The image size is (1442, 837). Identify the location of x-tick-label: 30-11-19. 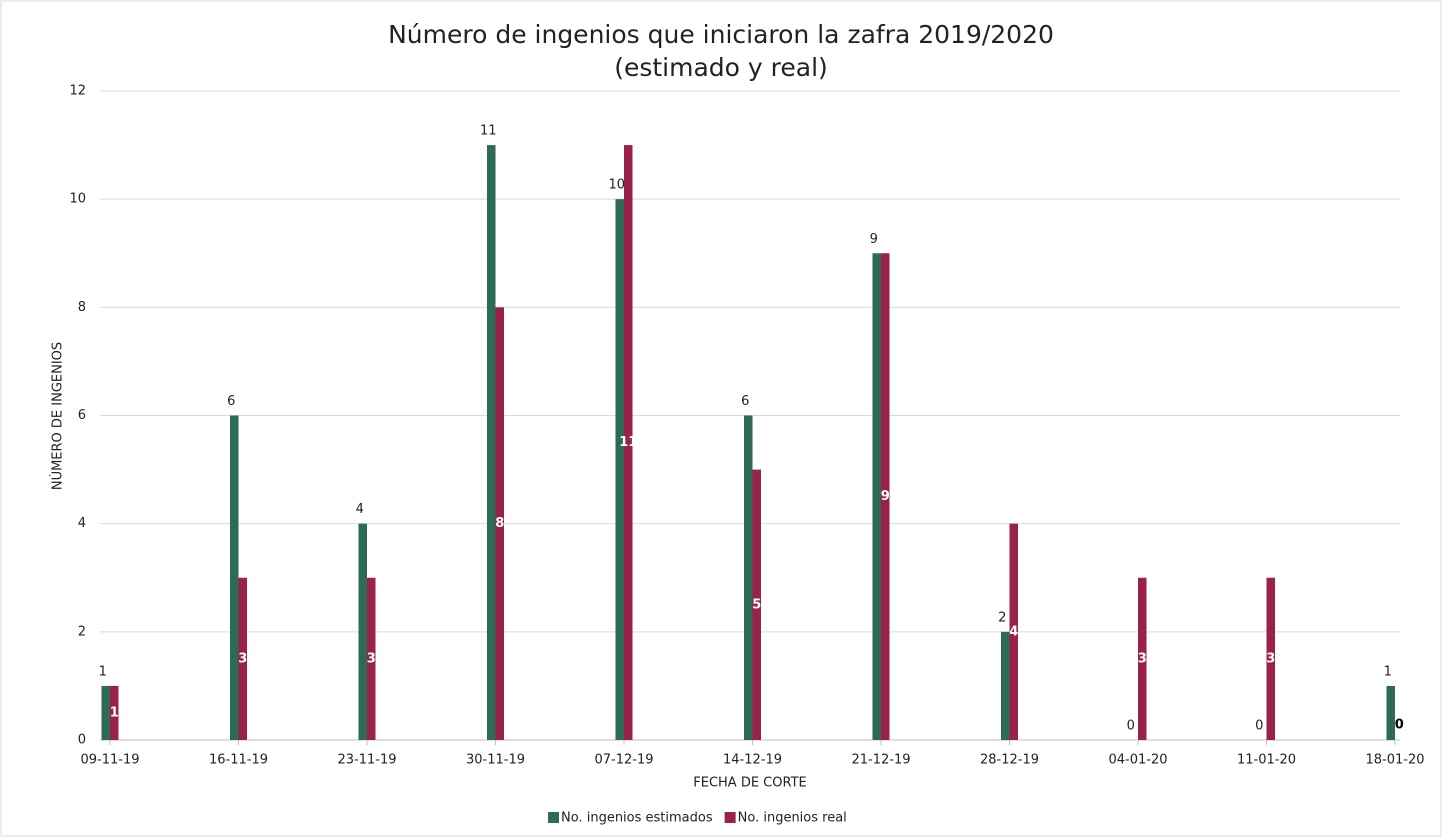
(495, 760).